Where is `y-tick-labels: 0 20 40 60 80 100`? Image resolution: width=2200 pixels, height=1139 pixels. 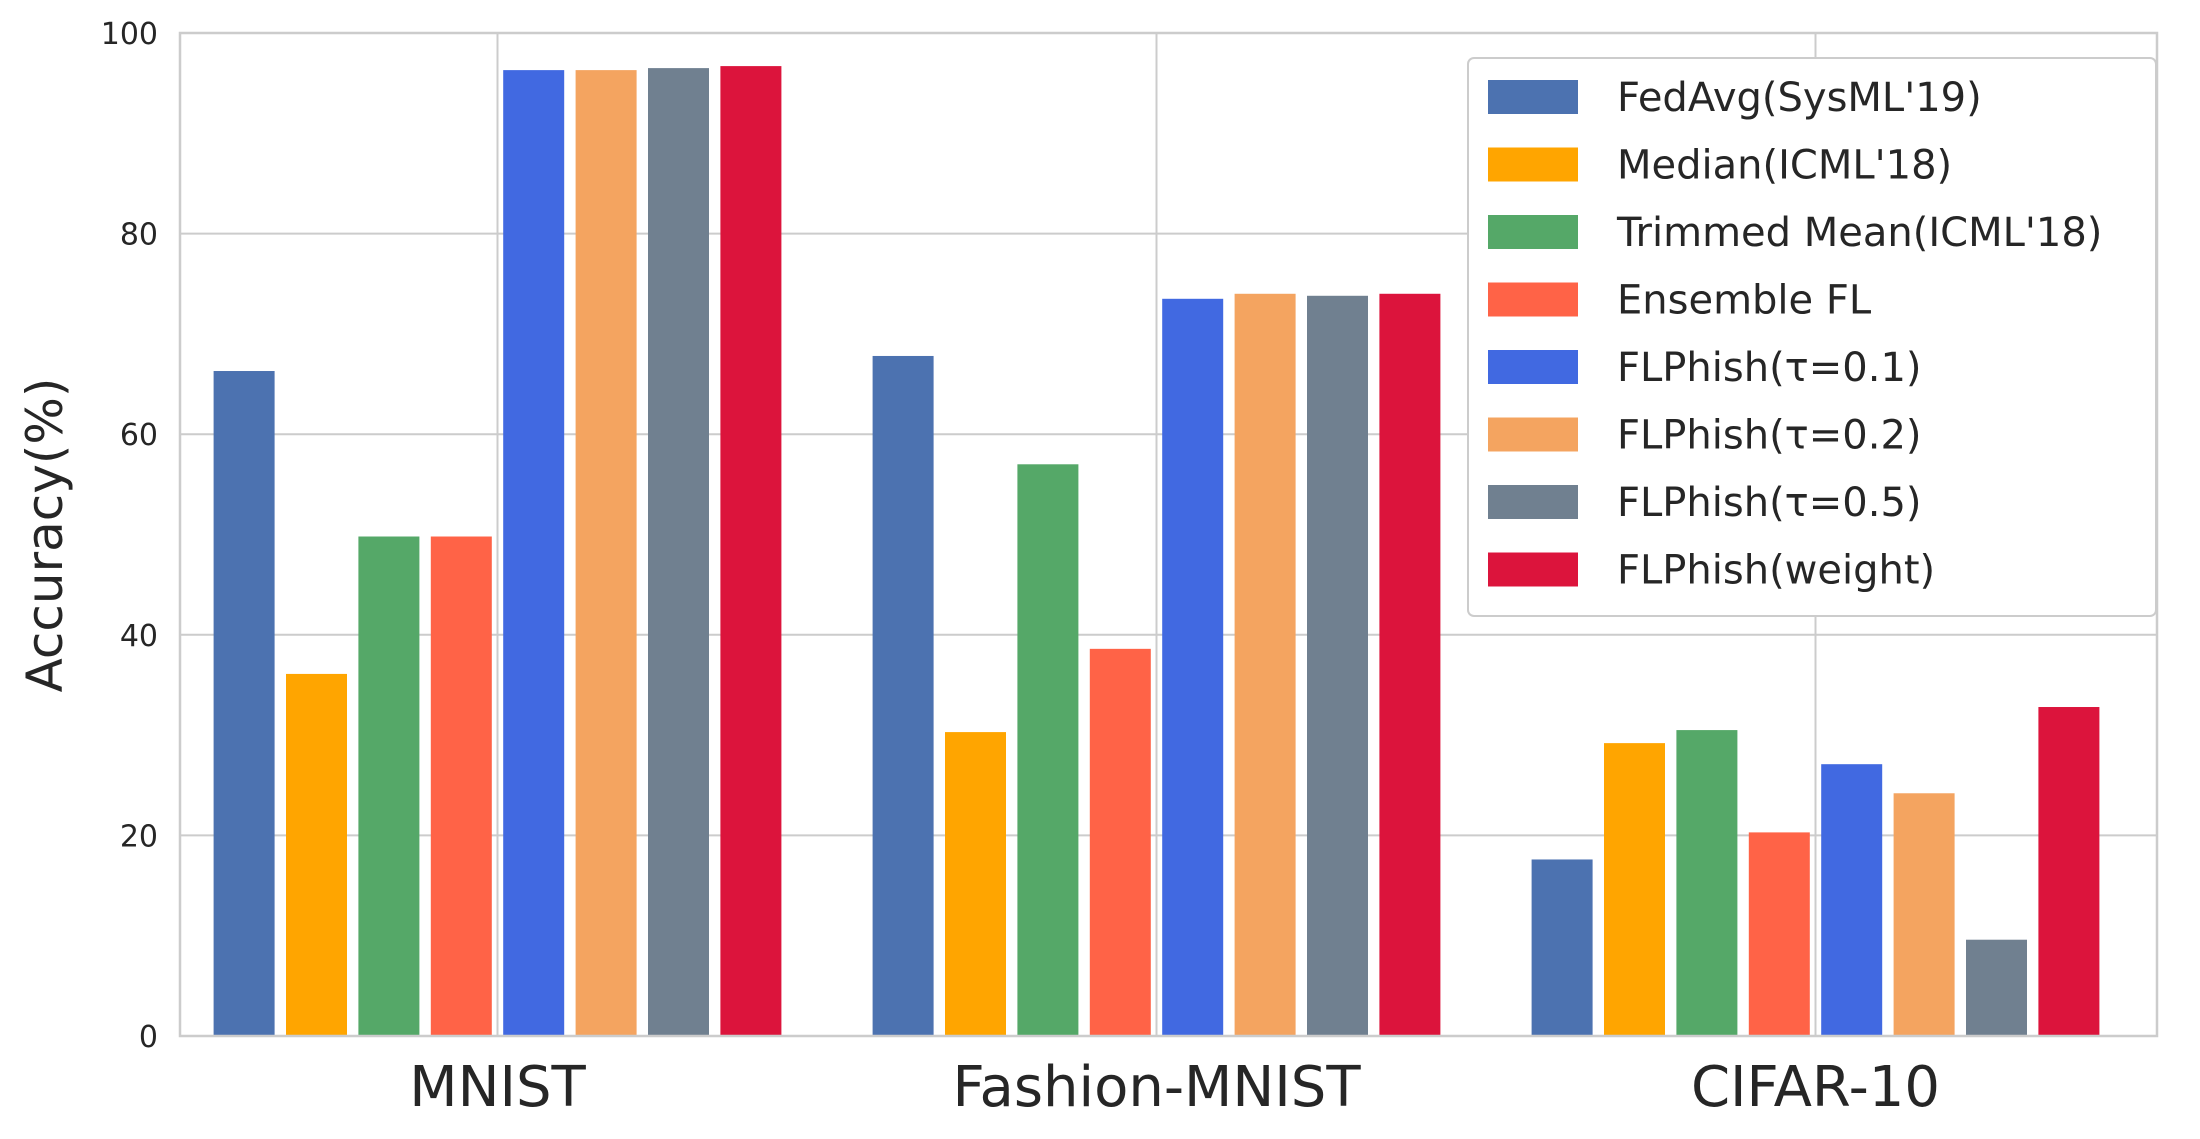 y-tick-labels: 0 20 40 60 80 100 is located at coordinates (129, 536).